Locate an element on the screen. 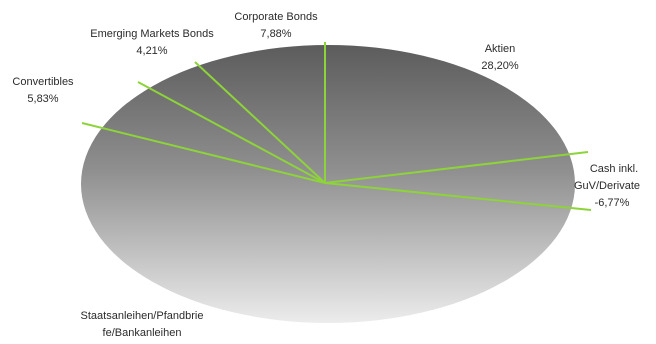  label-convertibles-value: 5,83% is located at coordinates (42, 99).